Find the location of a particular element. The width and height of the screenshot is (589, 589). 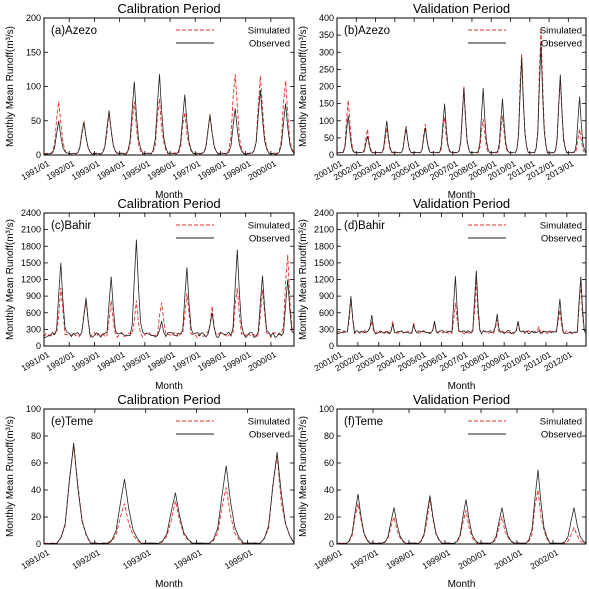

panel-label: (b)Azezo is located at coordinates (367, 31).